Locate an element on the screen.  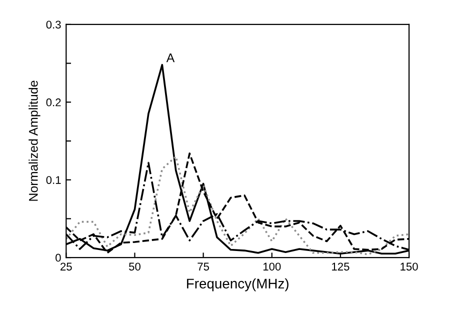
x-tick-label: 150 is located at coordinates (409, 266).